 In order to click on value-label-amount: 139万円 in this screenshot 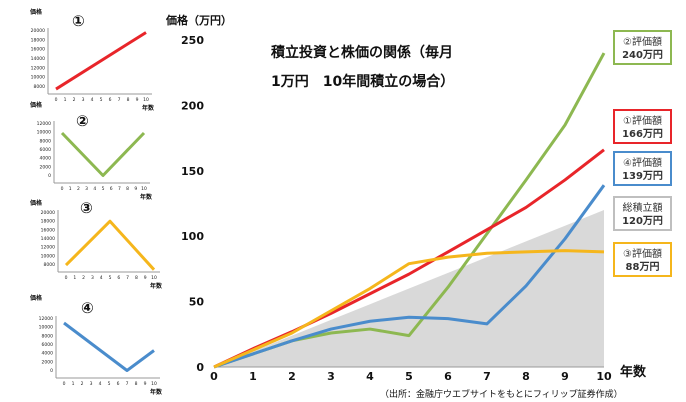, I will do `click(642, 176)`.